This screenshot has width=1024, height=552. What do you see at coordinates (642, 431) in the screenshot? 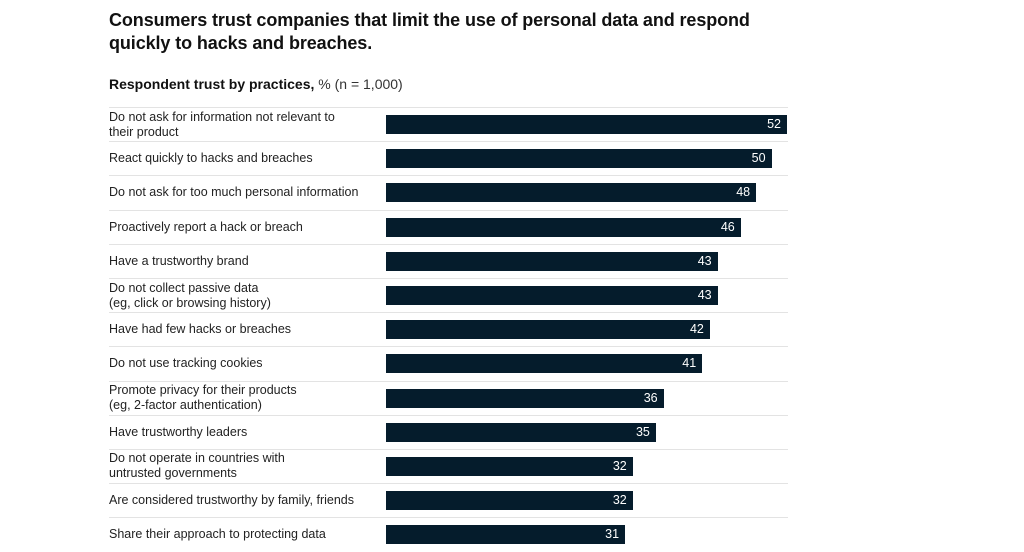
I see `data-label: 35` at bounding box center [642, 431].